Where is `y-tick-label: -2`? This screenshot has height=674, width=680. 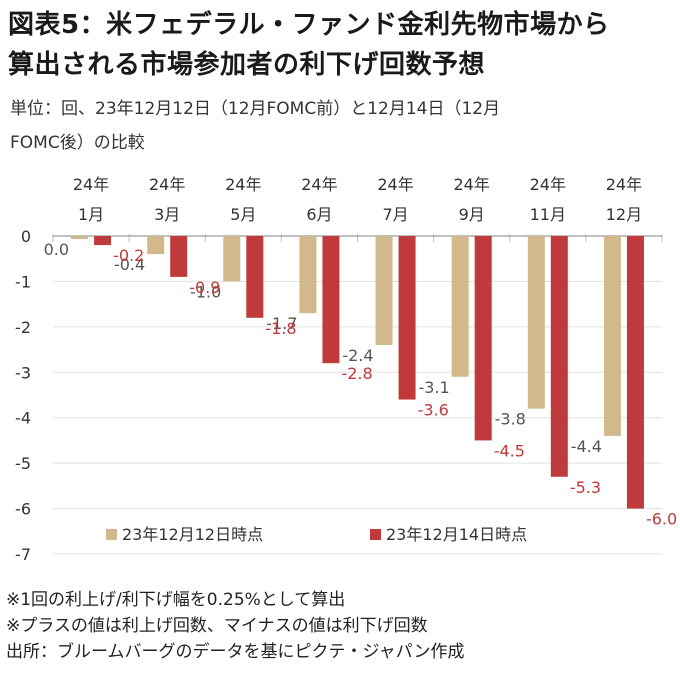
y-tick-label: -2 is located at coordinates (23, 327).